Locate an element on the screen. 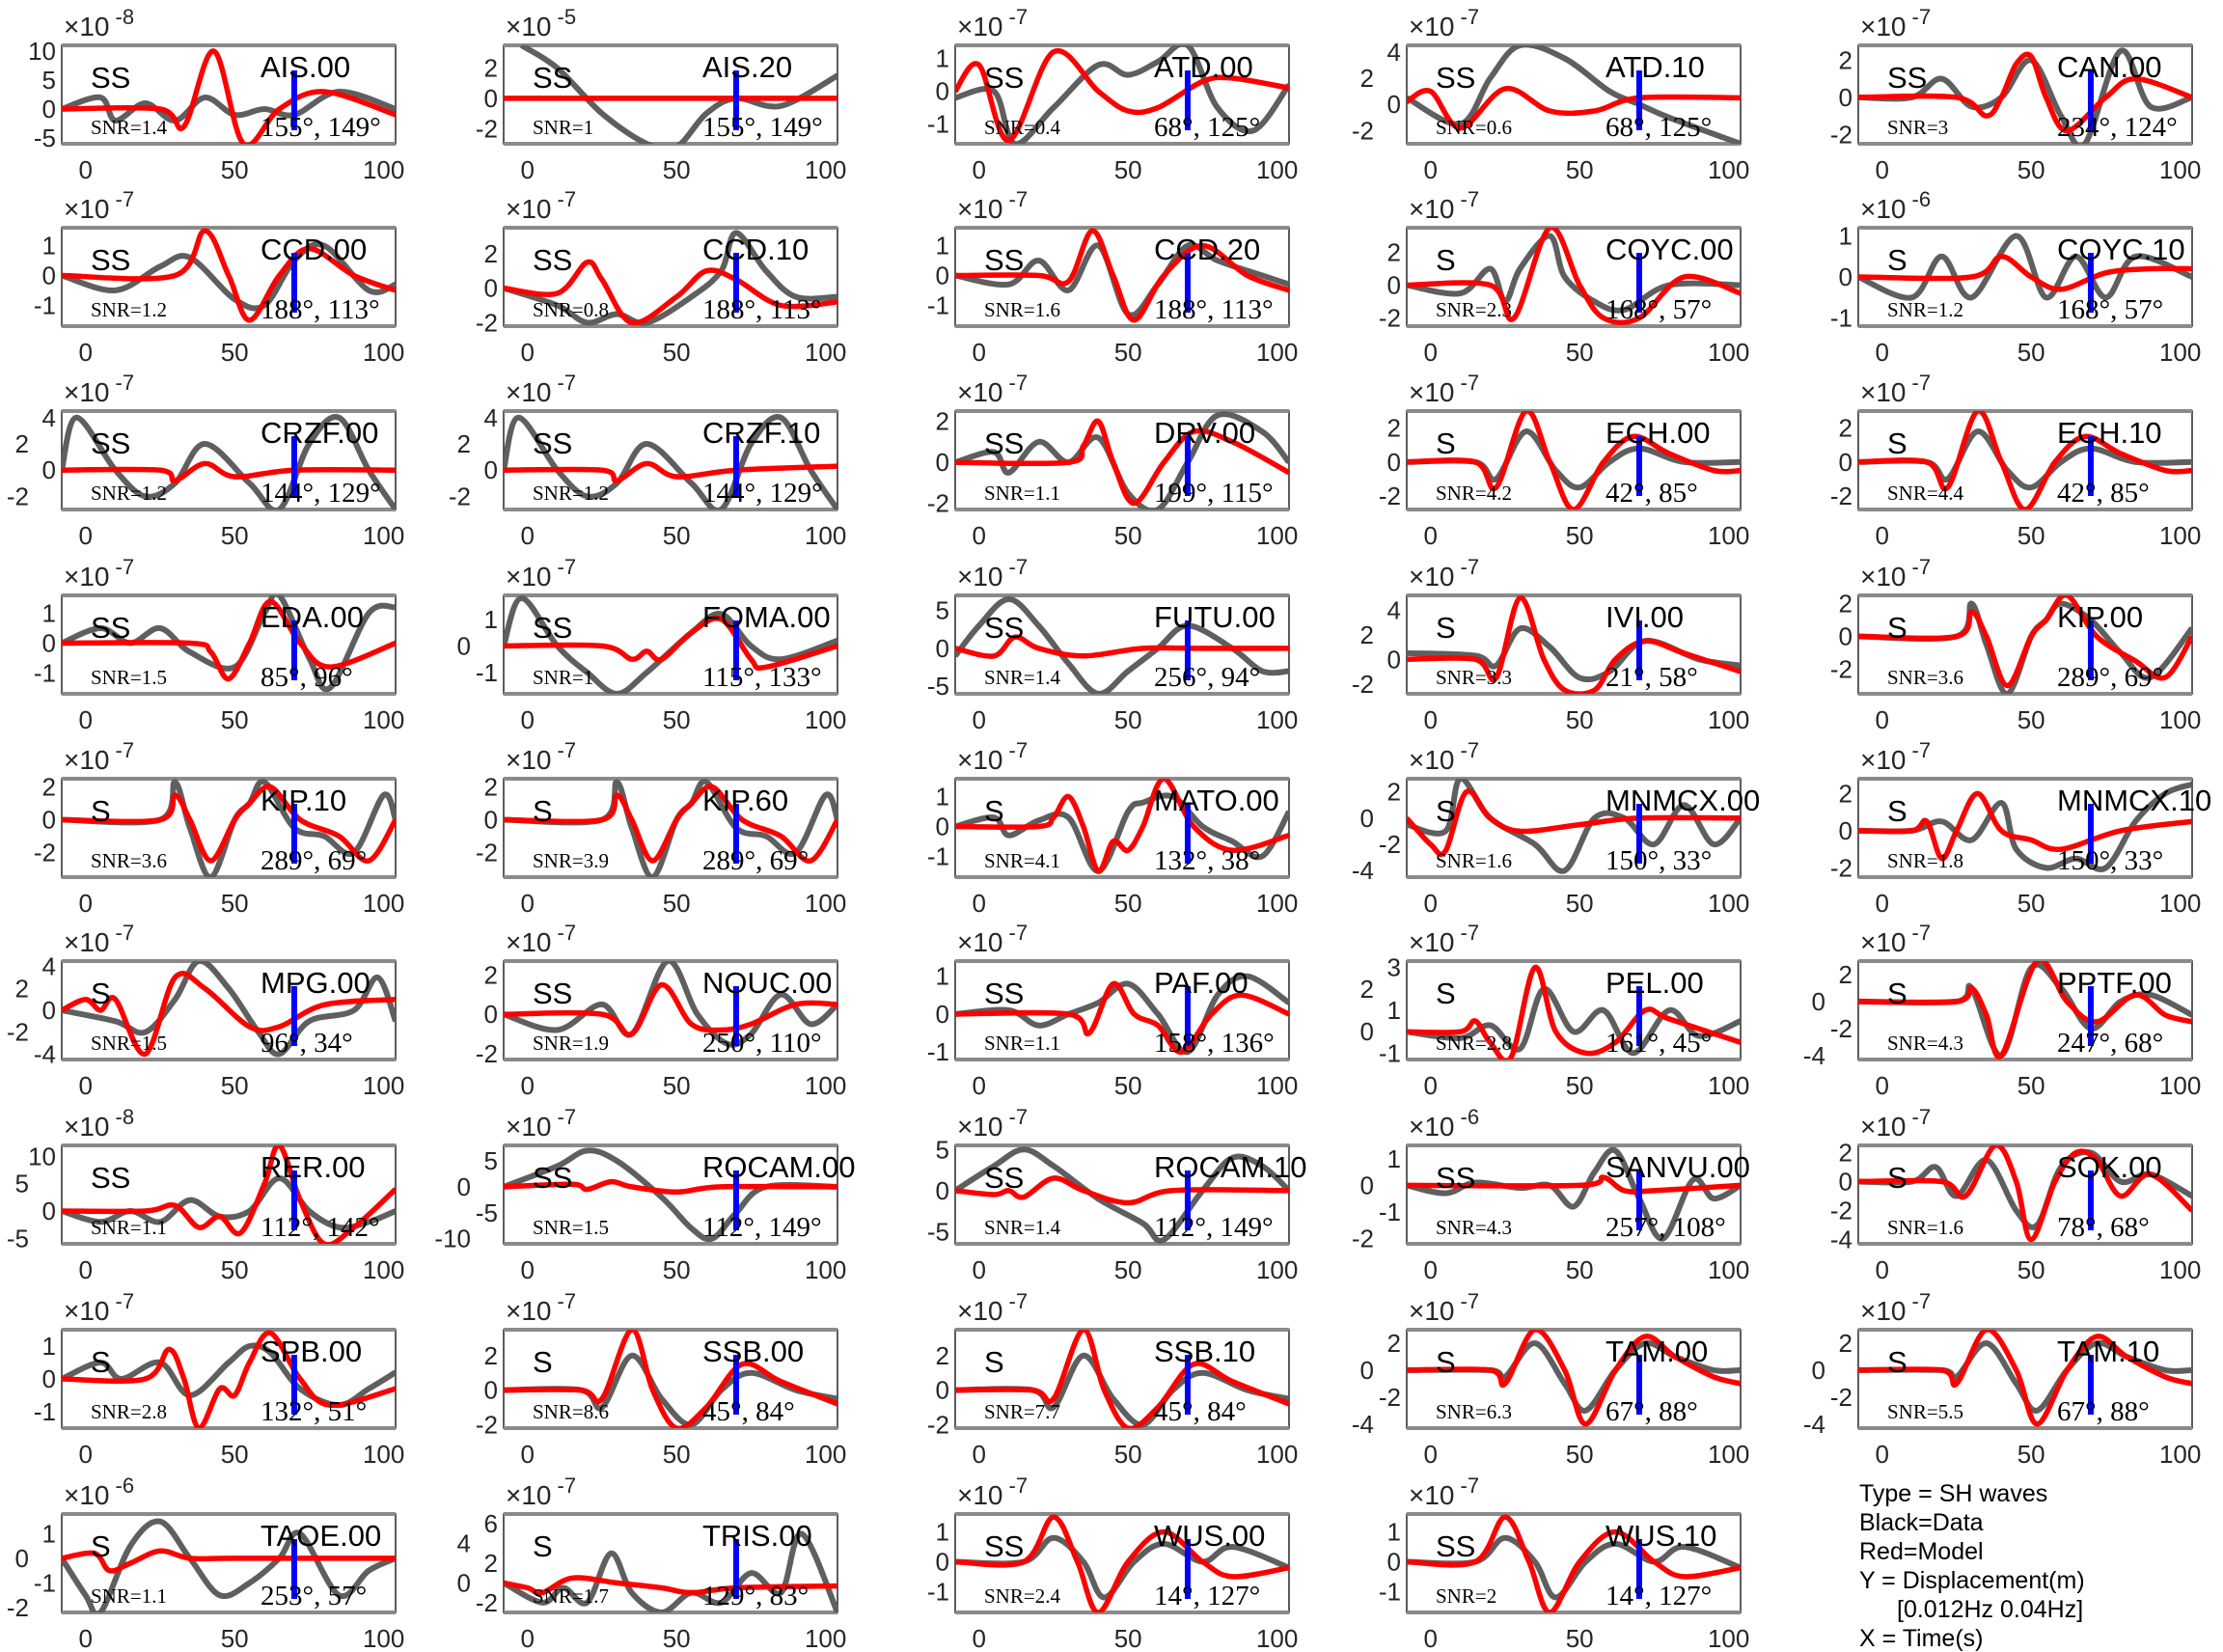 Image resolution: width=2223 pixels, height=1652 pixels. station-label: CCD.10 is located at coordinates (755, 249).